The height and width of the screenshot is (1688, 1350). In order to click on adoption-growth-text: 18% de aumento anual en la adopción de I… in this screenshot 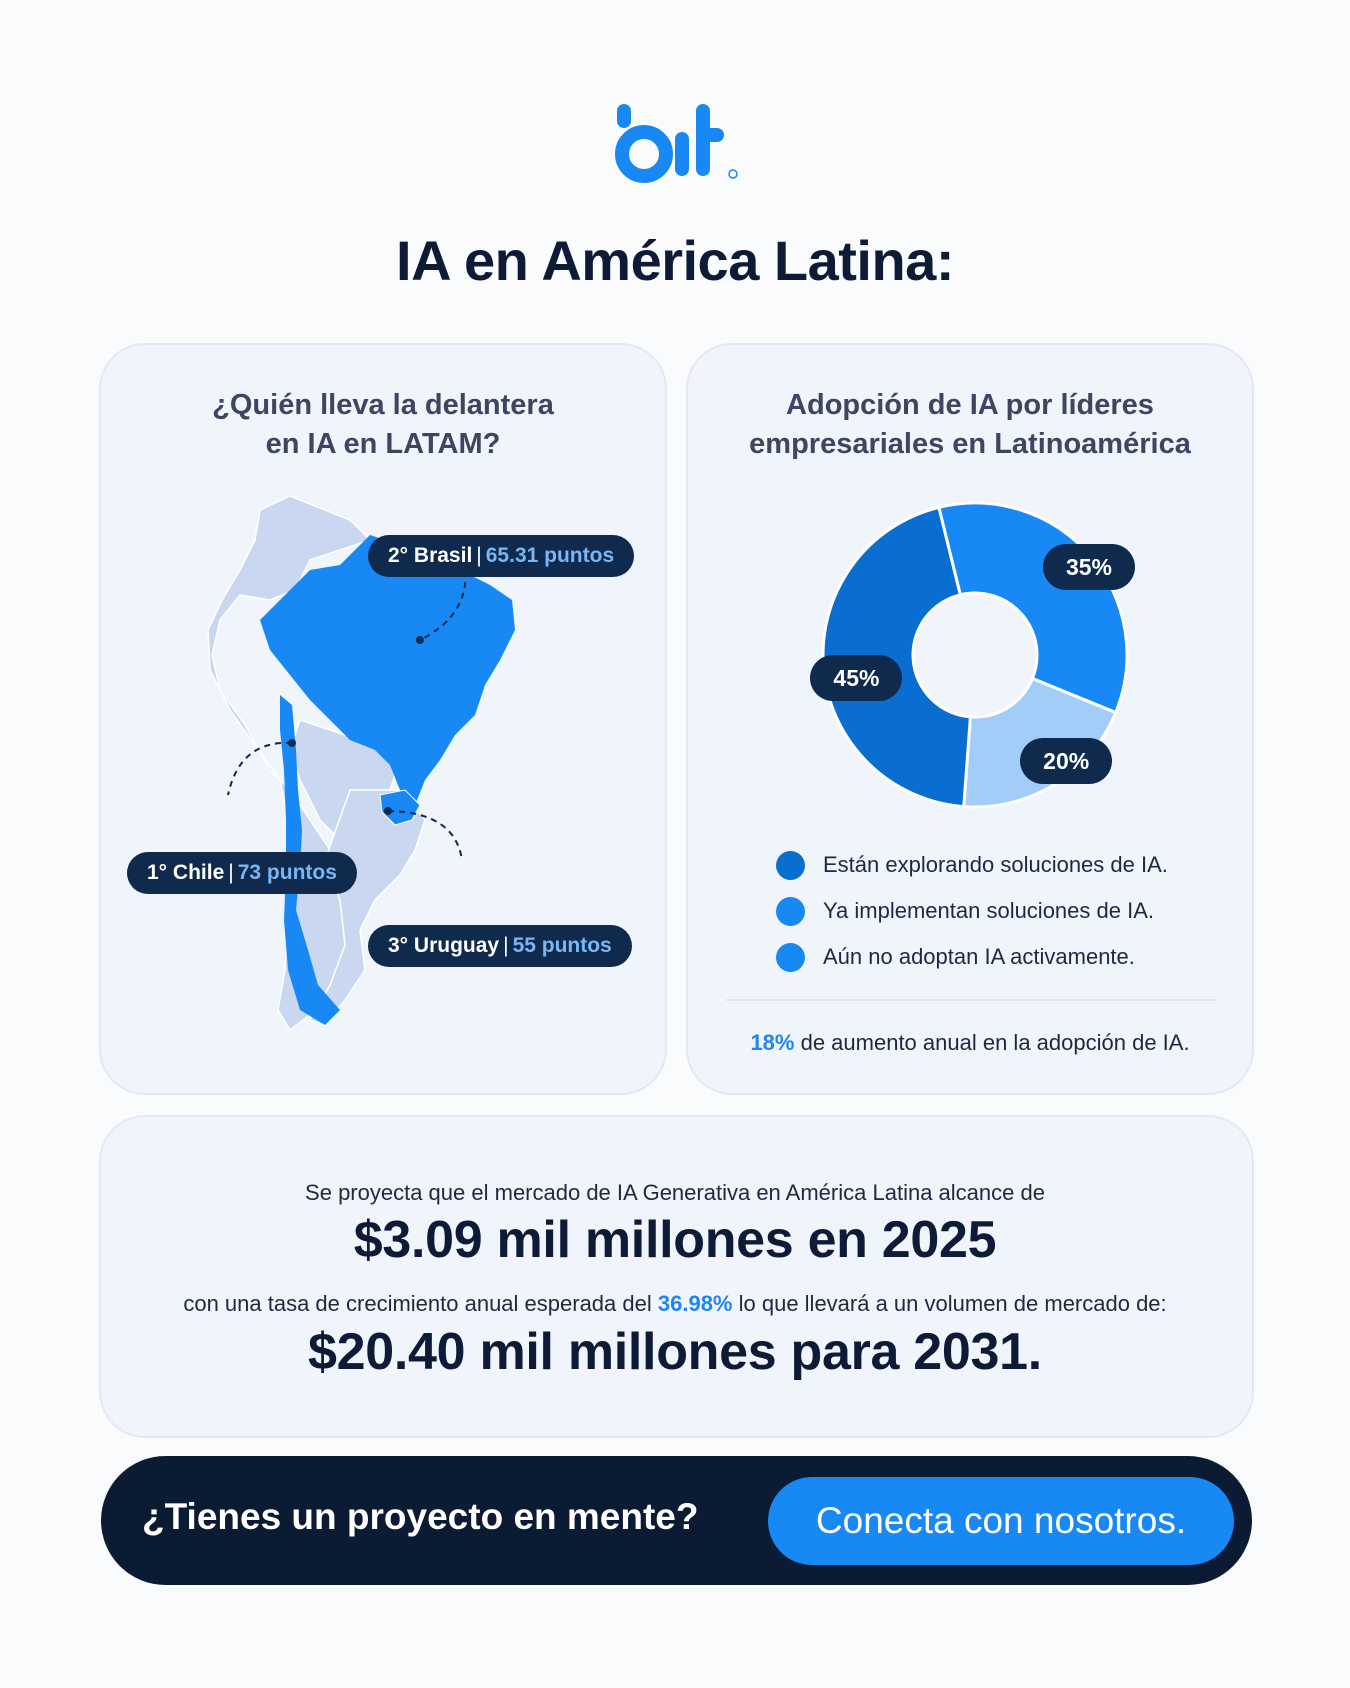, I will do `click(970, 1043)`.